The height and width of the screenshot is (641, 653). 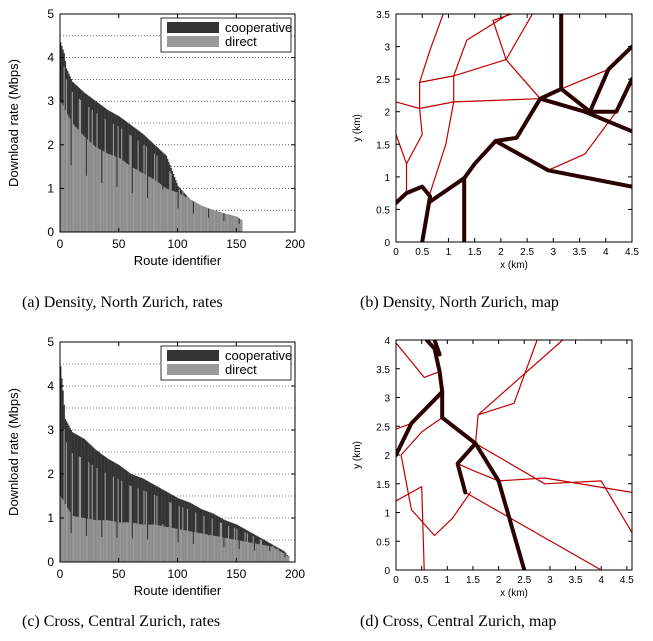 What do you see at coordinates (606, 252) in the screenshot?
I see `x-tick-label: 4` at bounding box center [606, 252].